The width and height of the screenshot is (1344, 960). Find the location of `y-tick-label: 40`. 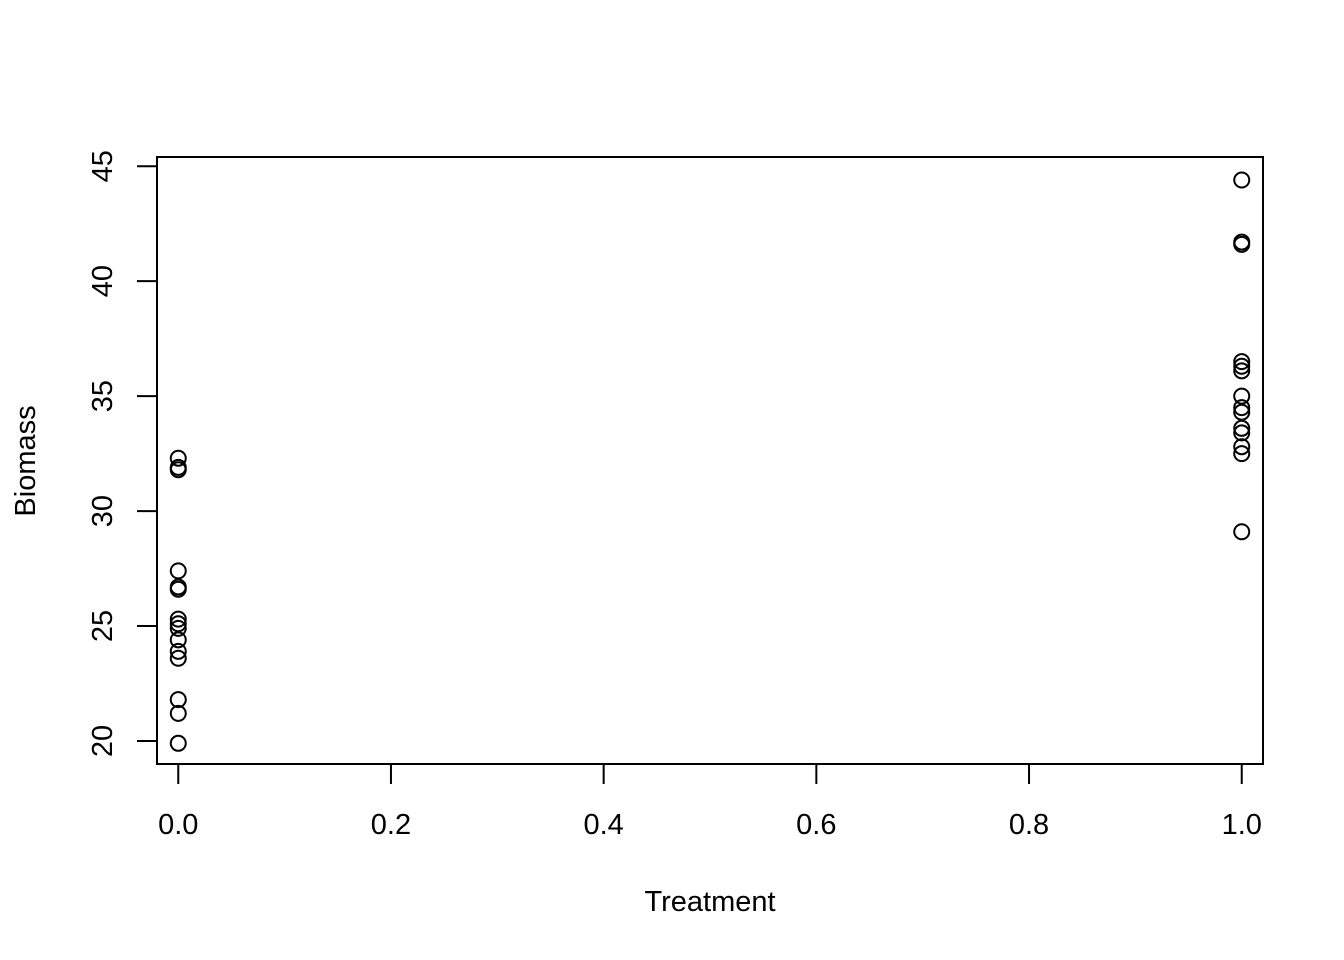

y-tick-label: 40 is located at coordinates (103, 281).